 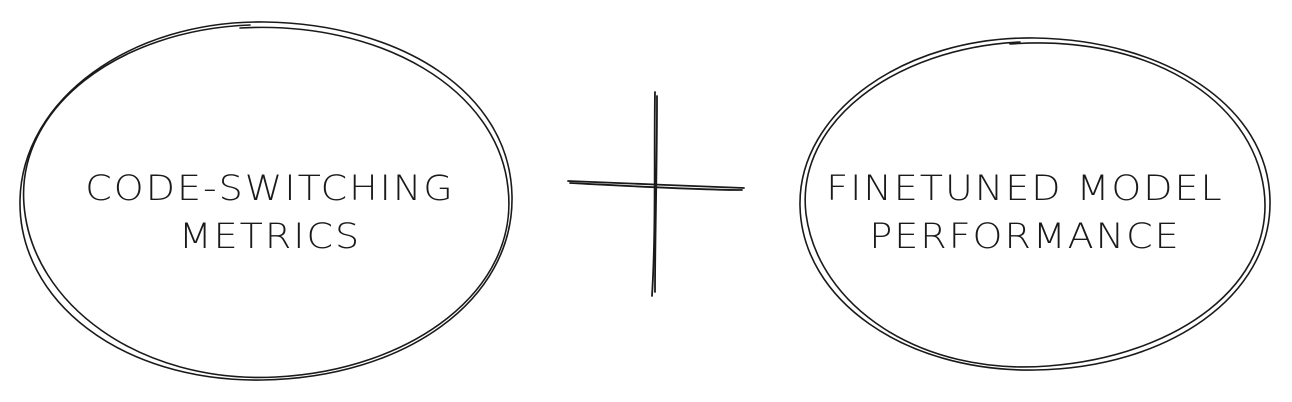 I want to click on left-node-line1: CODE-SWITCHING, so click(x=270, y=188).